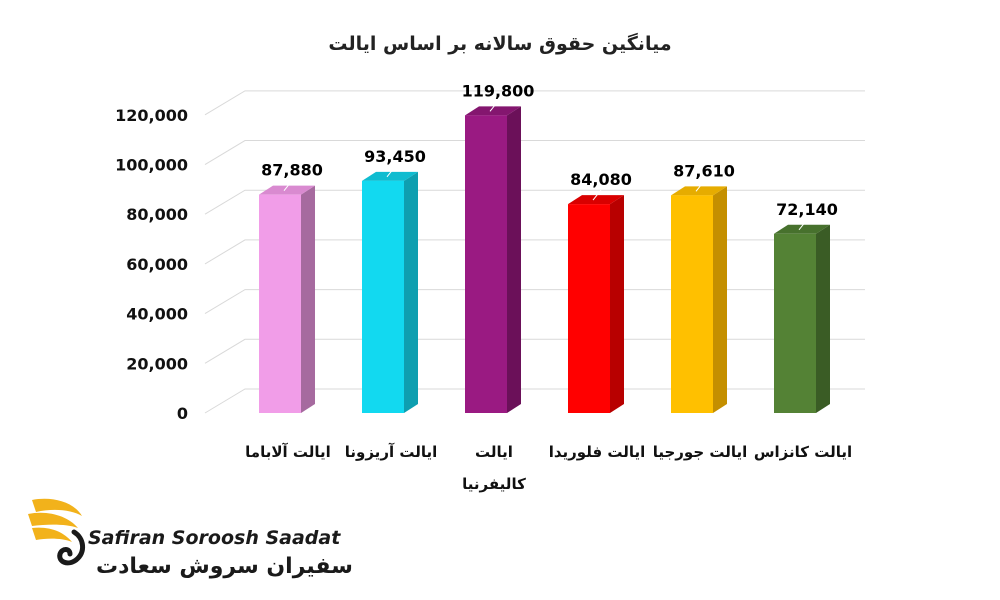 The height and width of the screenshot is (600, 1000). What do you see at coordinates (56, 532) in the screenshot?
I see `phoenix-logo-icon` at bounding box center [56, 532].